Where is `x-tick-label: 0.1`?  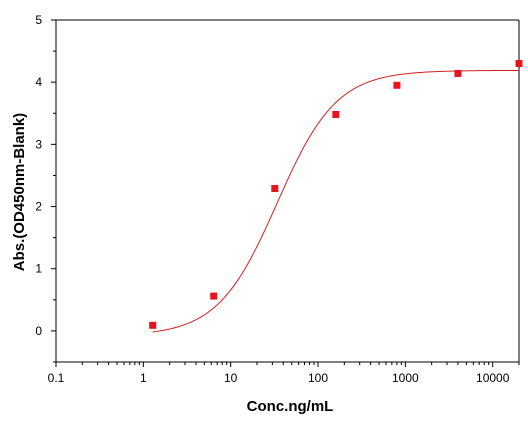
x-tick-label: 0.1 is located at coordinates (56, 378).